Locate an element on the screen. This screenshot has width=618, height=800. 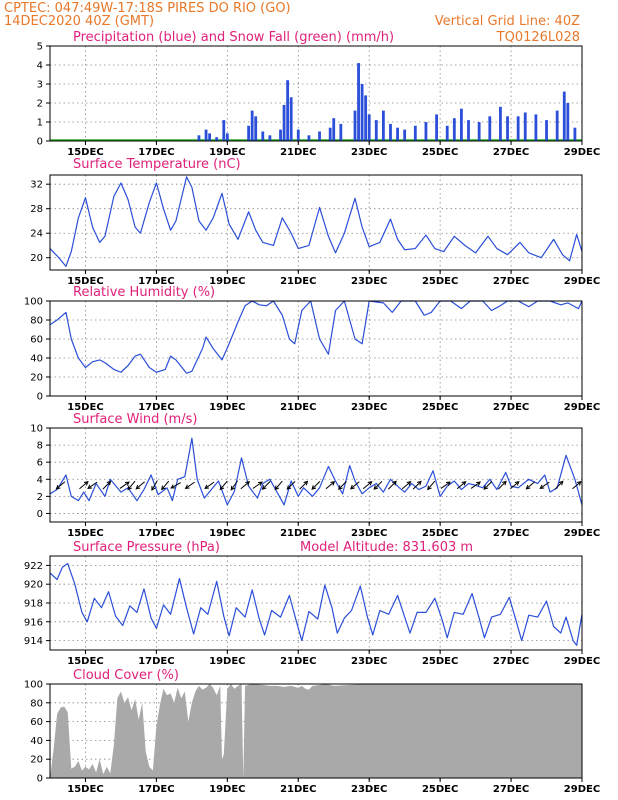
pressure-title: Surface Pressure (hPa) is located at coordinates (146, 547).